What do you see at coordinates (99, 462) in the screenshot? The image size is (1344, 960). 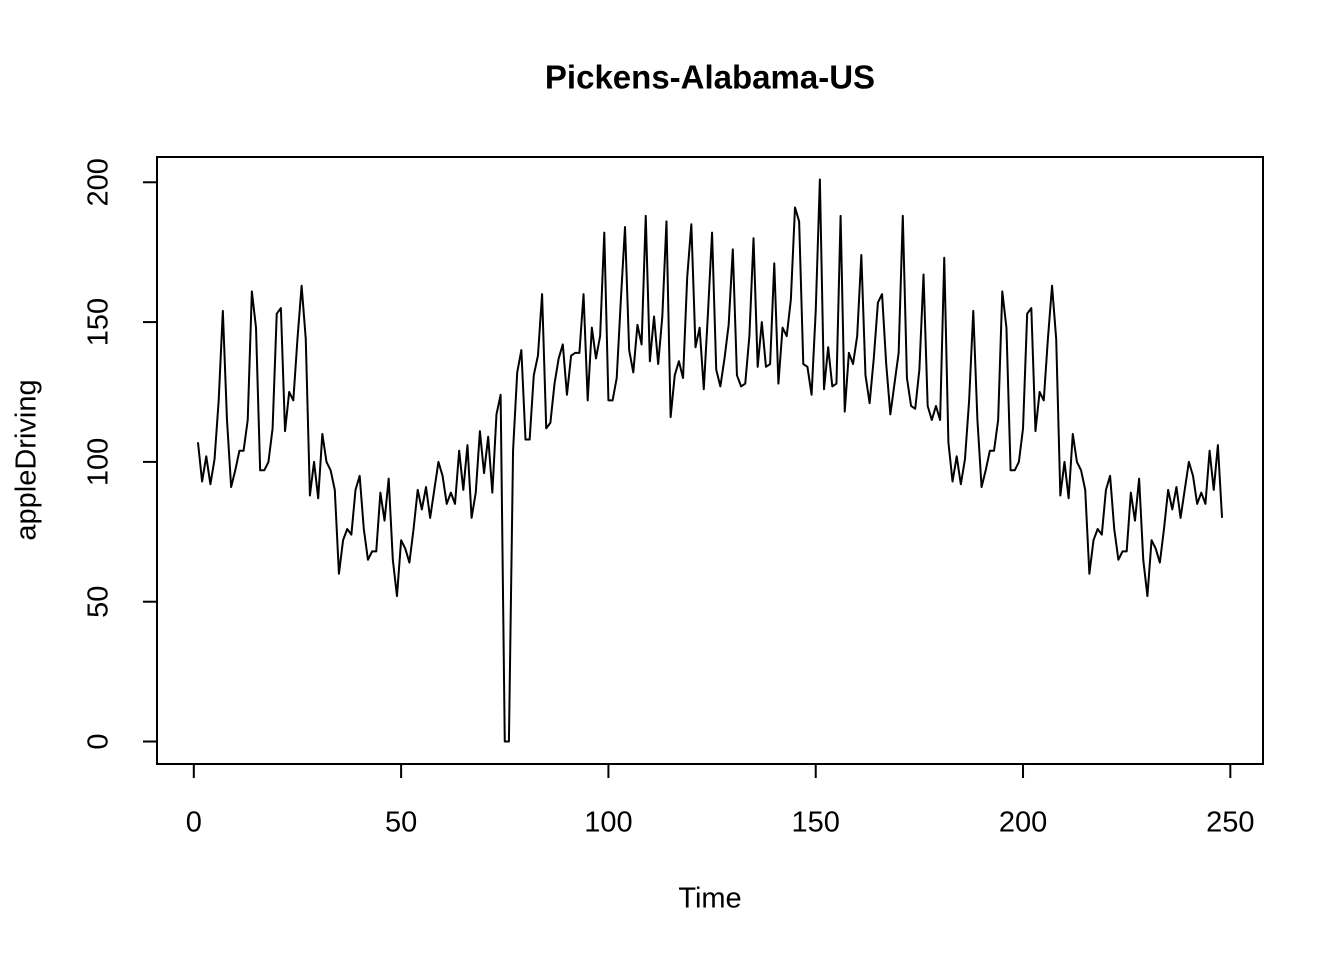 I see `y-tick-label: 100` at bounding box center [99, 462].